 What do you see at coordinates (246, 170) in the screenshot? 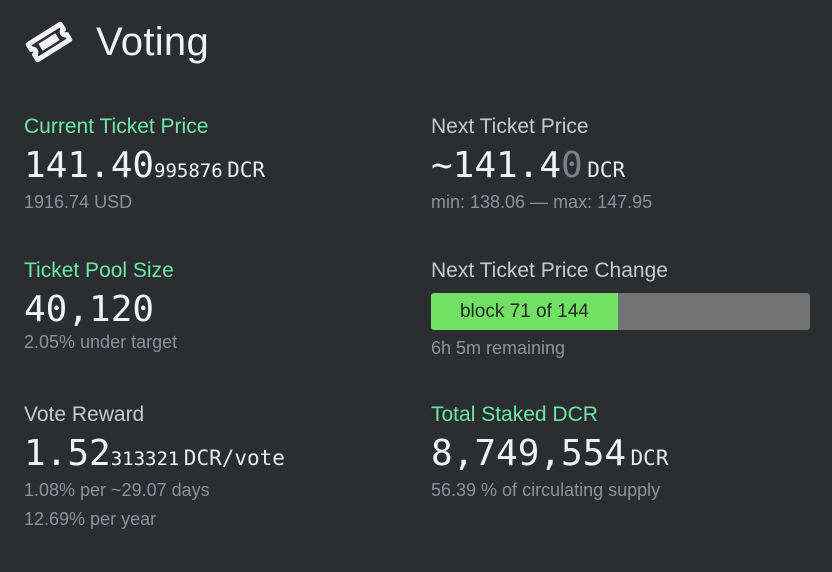
I see `current-ticket-price-unit: DCR` at bounding box center [246, 170].